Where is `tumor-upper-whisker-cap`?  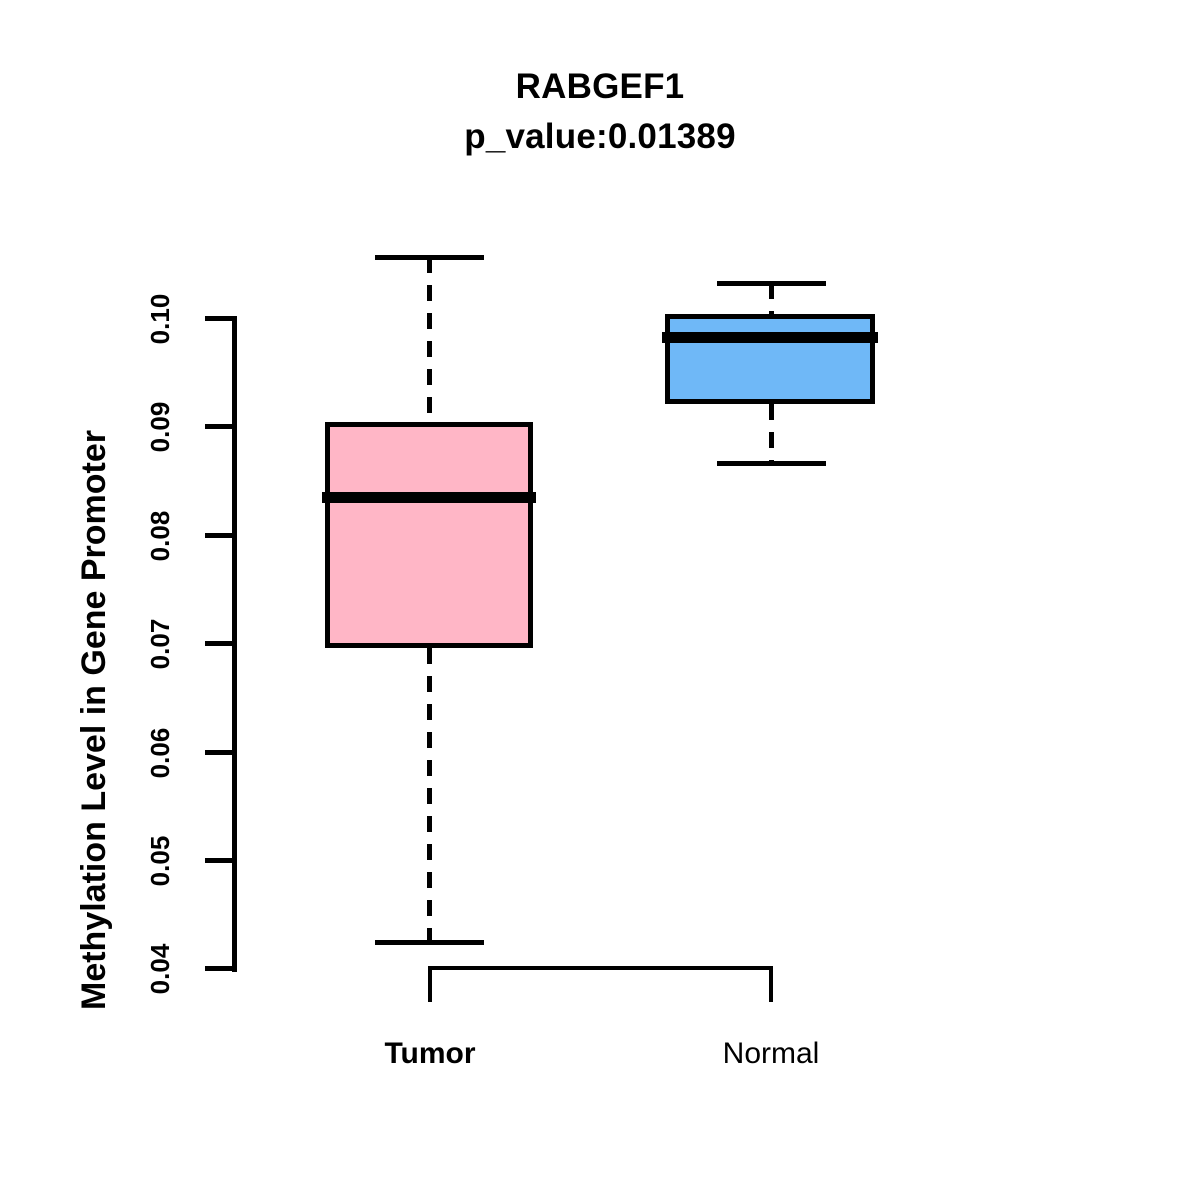 tumor-upper-whisker-cap is located at coordinates (429, 257).